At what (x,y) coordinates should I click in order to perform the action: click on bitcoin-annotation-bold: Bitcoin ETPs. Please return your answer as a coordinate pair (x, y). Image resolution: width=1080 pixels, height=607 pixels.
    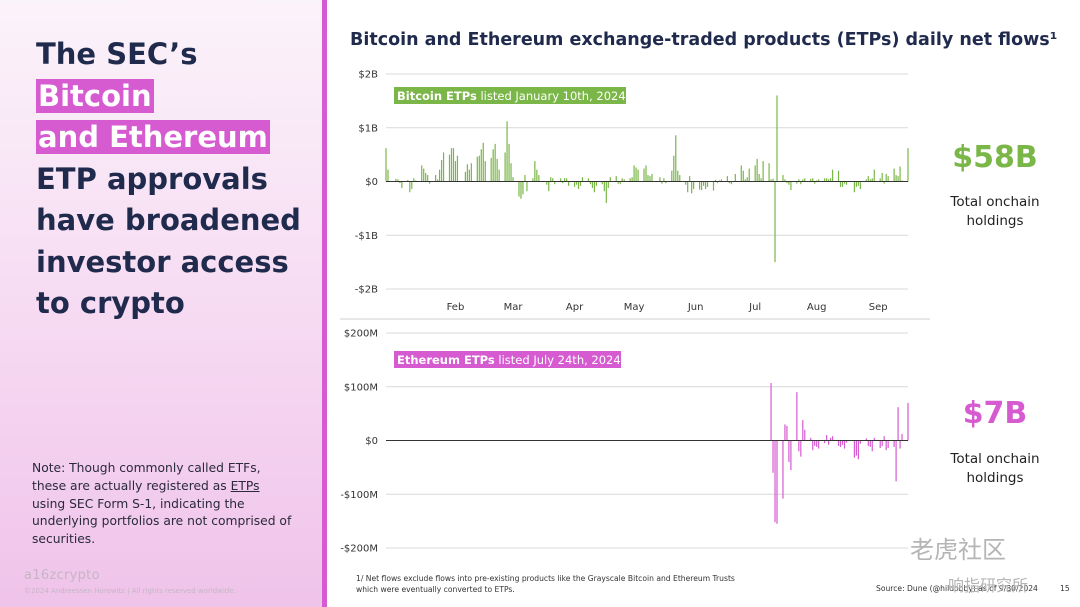
    Looking at the image, I should click on (437, 96).